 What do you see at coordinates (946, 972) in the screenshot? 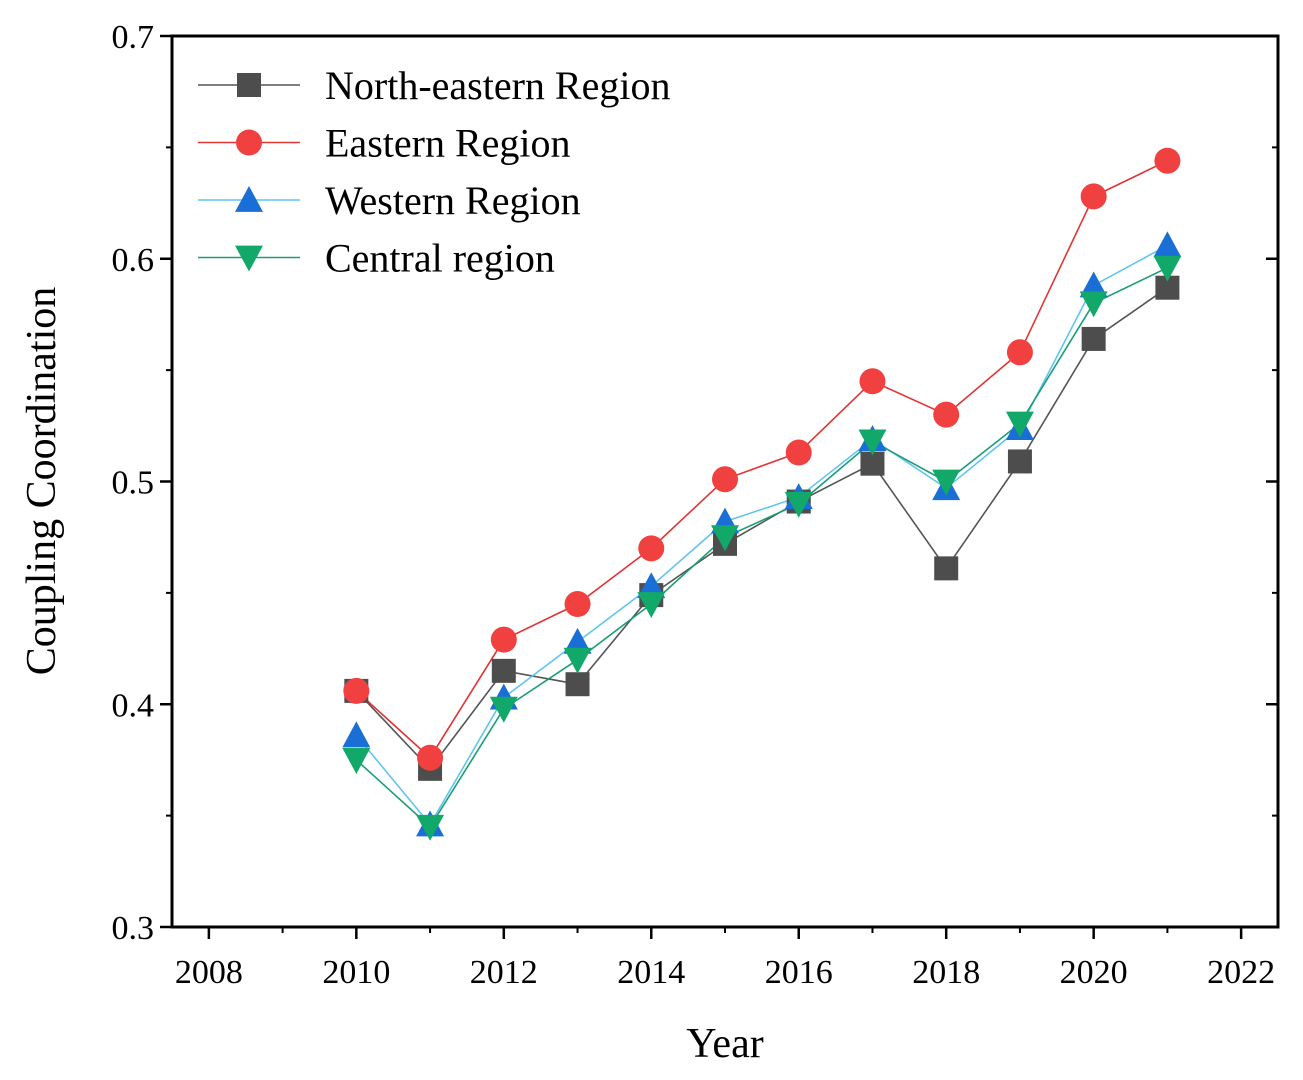
I see `x-tick-label: 2018` at bounding box center [946, 972].